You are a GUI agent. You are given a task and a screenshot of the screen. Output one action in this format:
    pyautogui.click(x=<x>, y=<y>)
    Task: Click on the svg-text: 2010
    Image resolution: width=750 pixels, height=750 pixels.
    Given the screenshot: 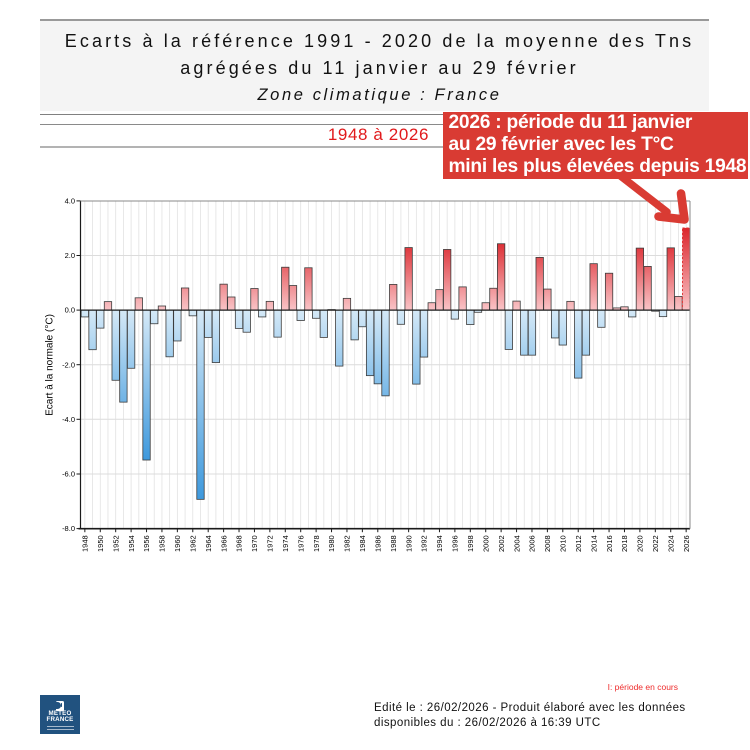 What is the action you would take?
    pyautogui.click(x=563, y=543)
    